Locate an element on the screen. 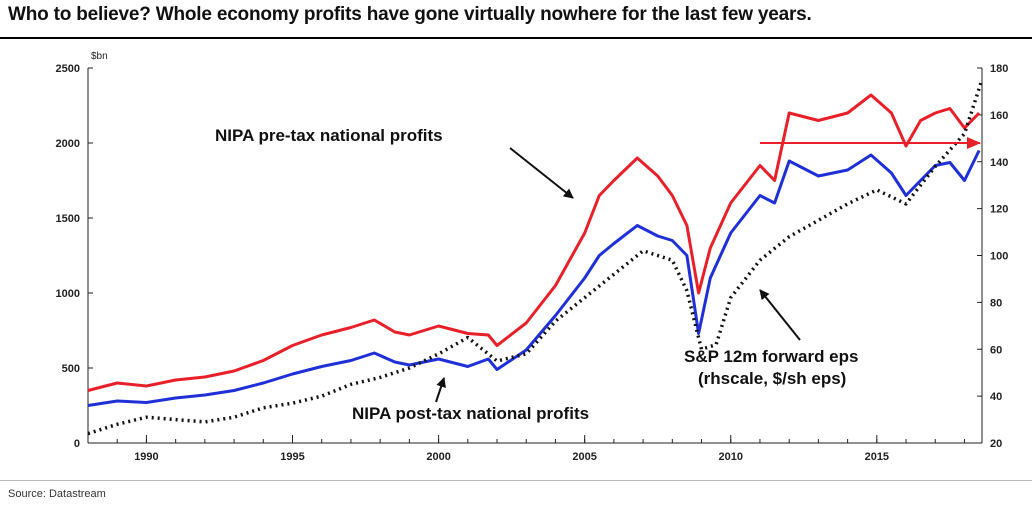 Image resolution: width=1032 pixels, height=505 pixels. annotation-pretax: NIPA pre-tax national profits is located at coordinates (329, 135).